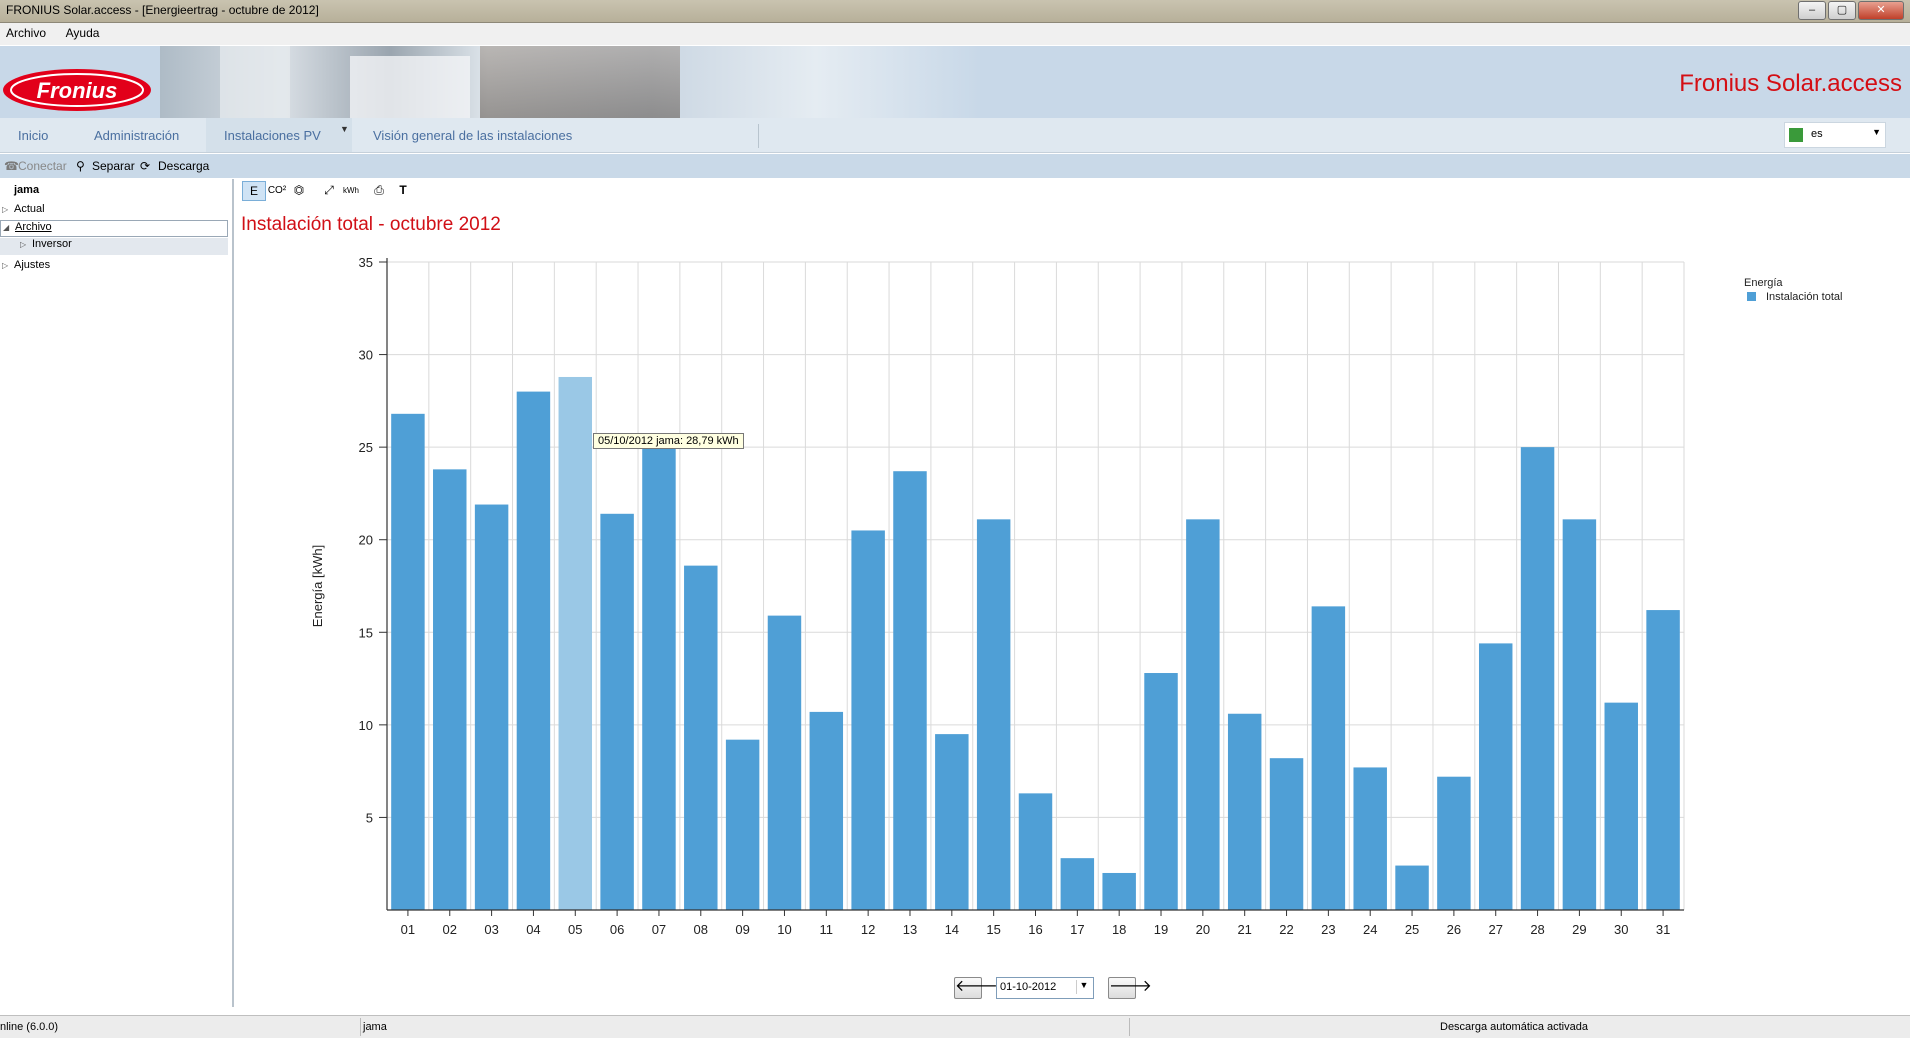  I want to click on next-month-button: 🡒, so click(1130, 988).